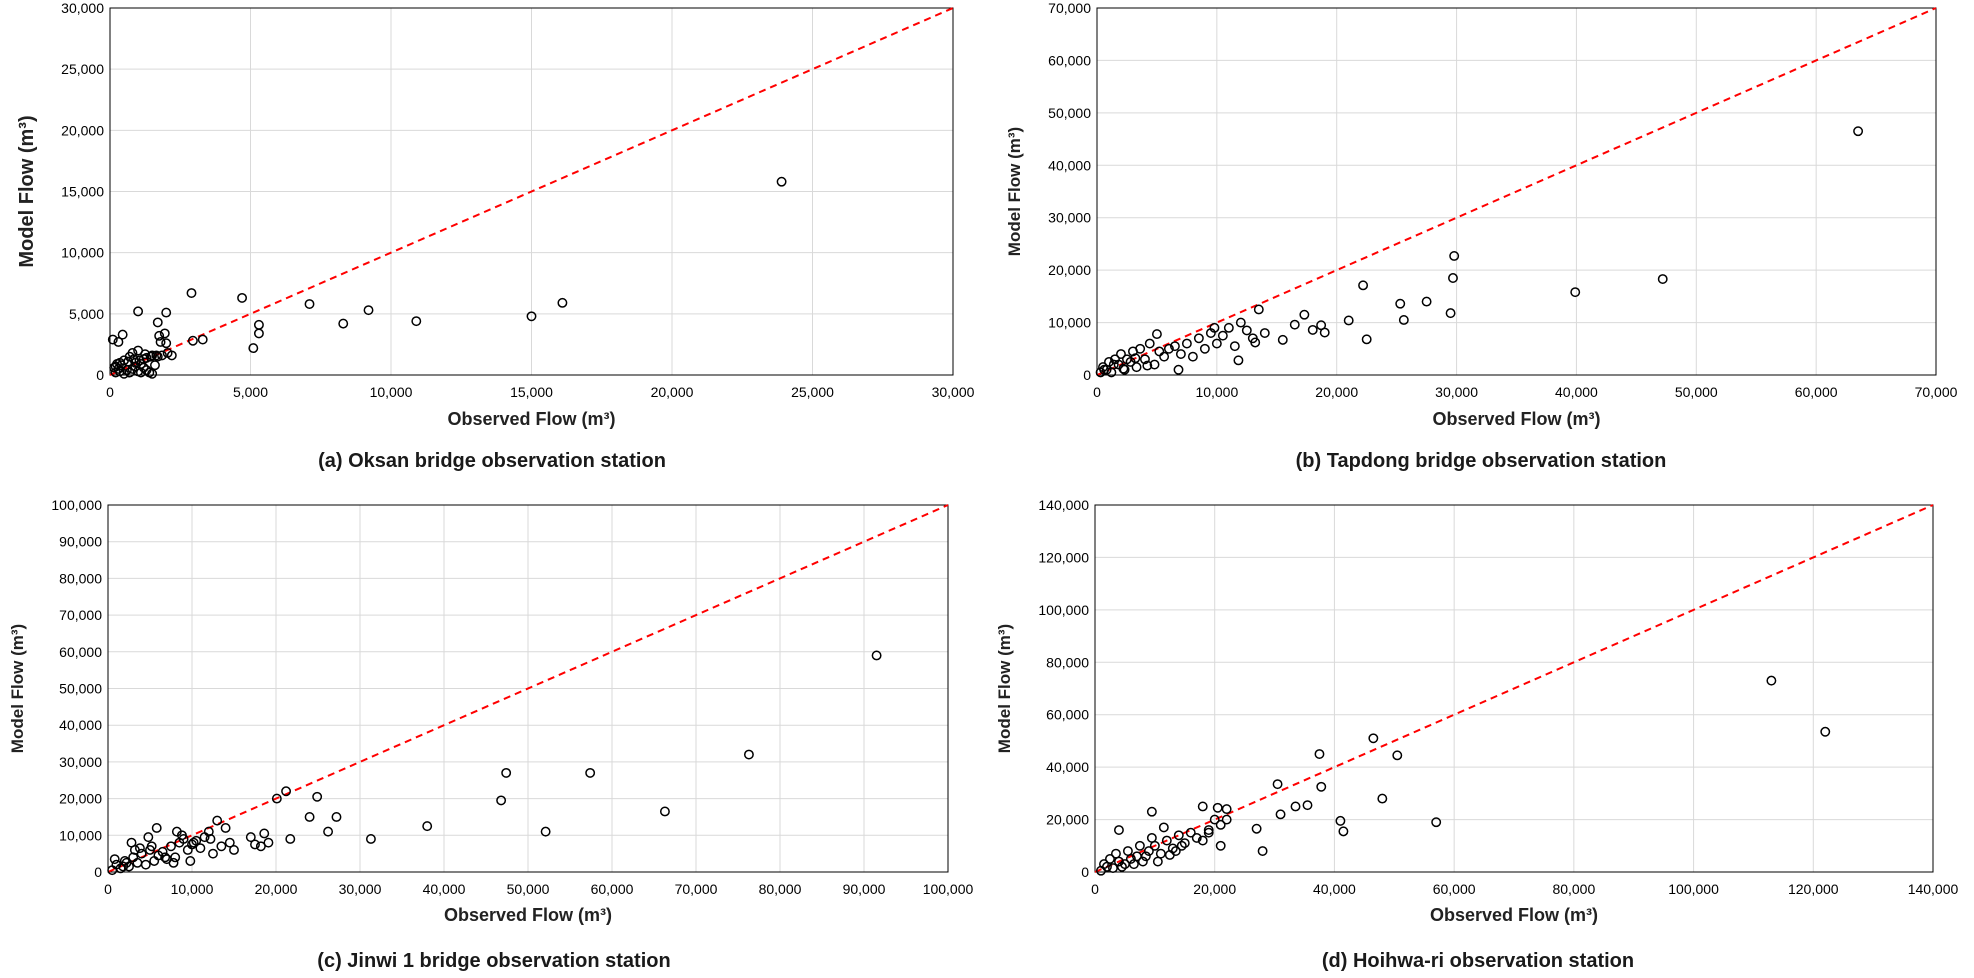  Describe the element at coordinates (250, 392) in the screenshot. I see `x-tick-label: 5,000` at that location.